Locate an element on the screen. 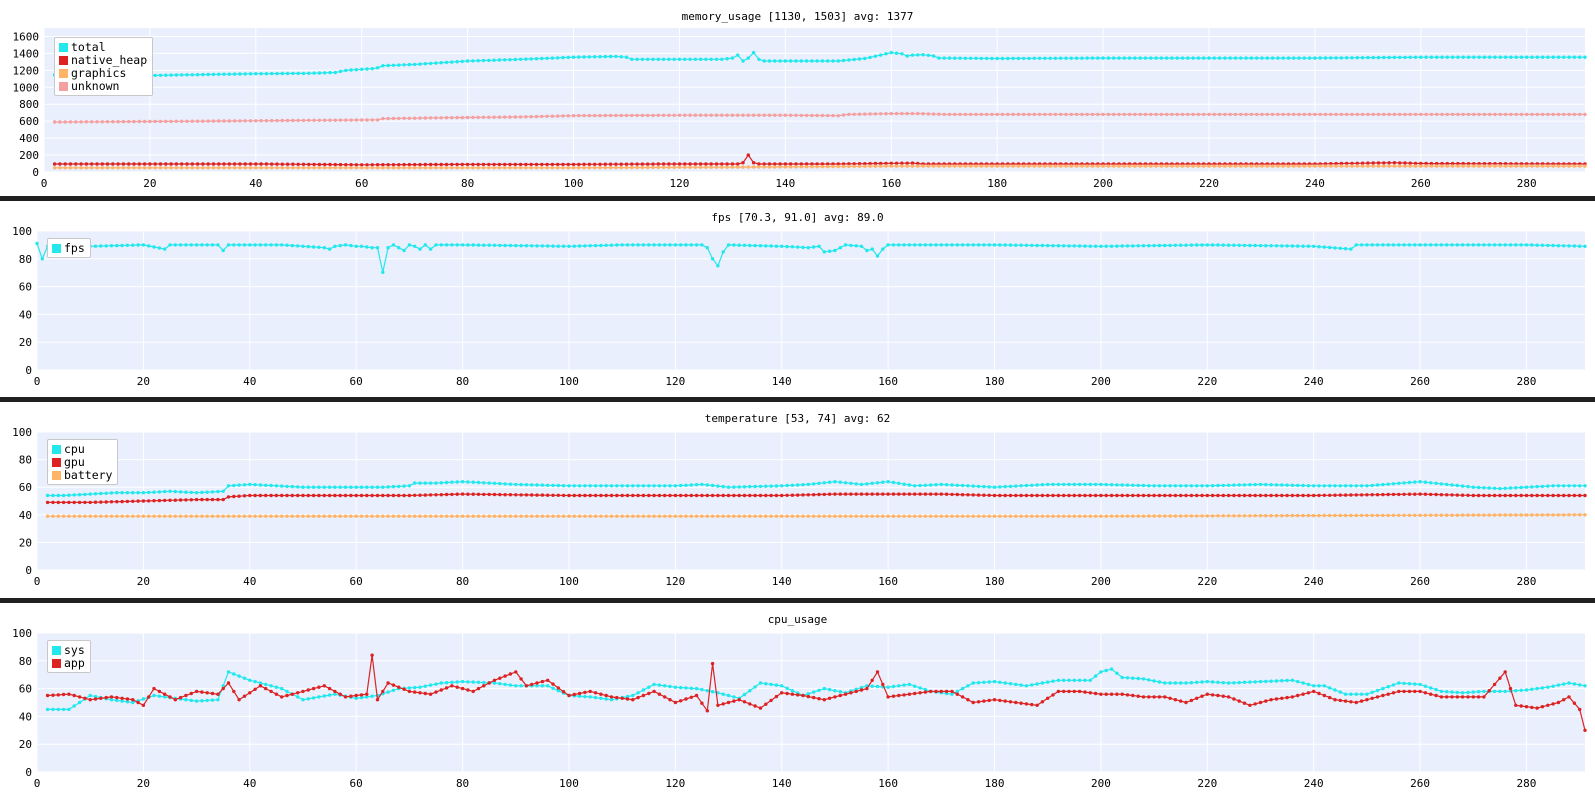 This screenshot has height=811, width=1595. series-app is located at coordinates (816, 692).